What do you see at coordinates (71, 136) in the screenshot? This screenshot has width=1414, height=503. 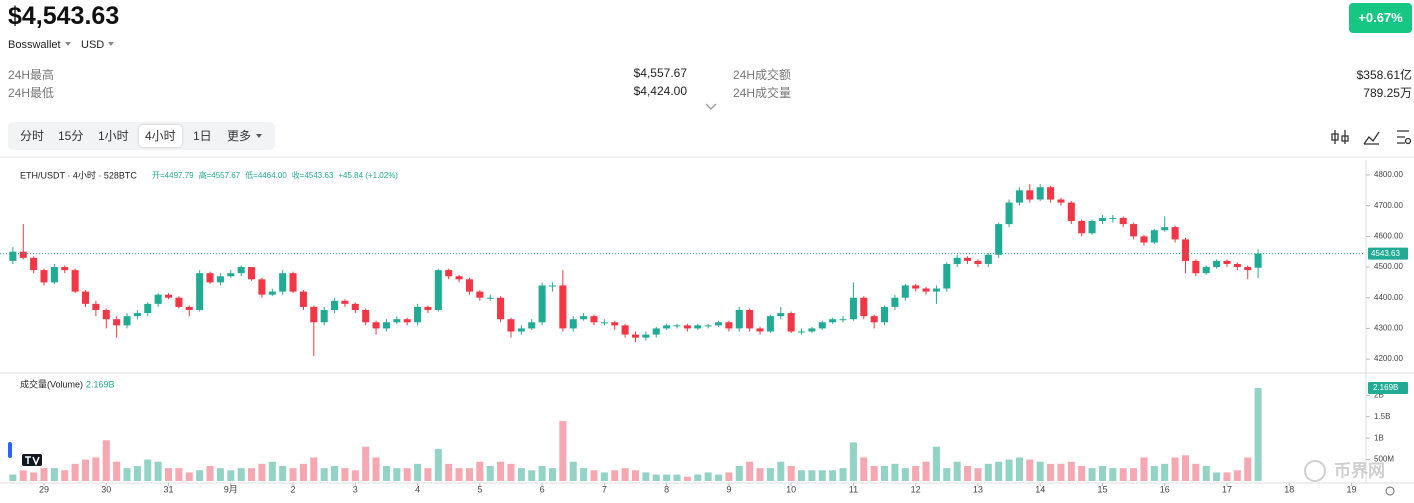 I see `interval-tab: 15分` at bounding box center [71, 136].